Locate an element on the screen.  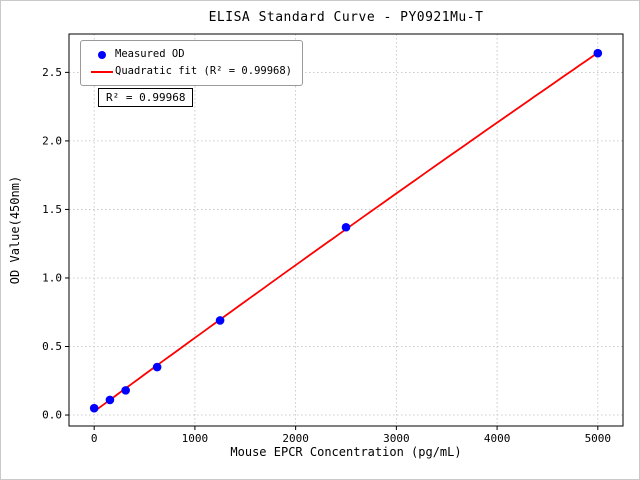
legend-label-quadratic-fit: Quadratic fit (R² = 0.99968) is located at coordinates (204, 71).